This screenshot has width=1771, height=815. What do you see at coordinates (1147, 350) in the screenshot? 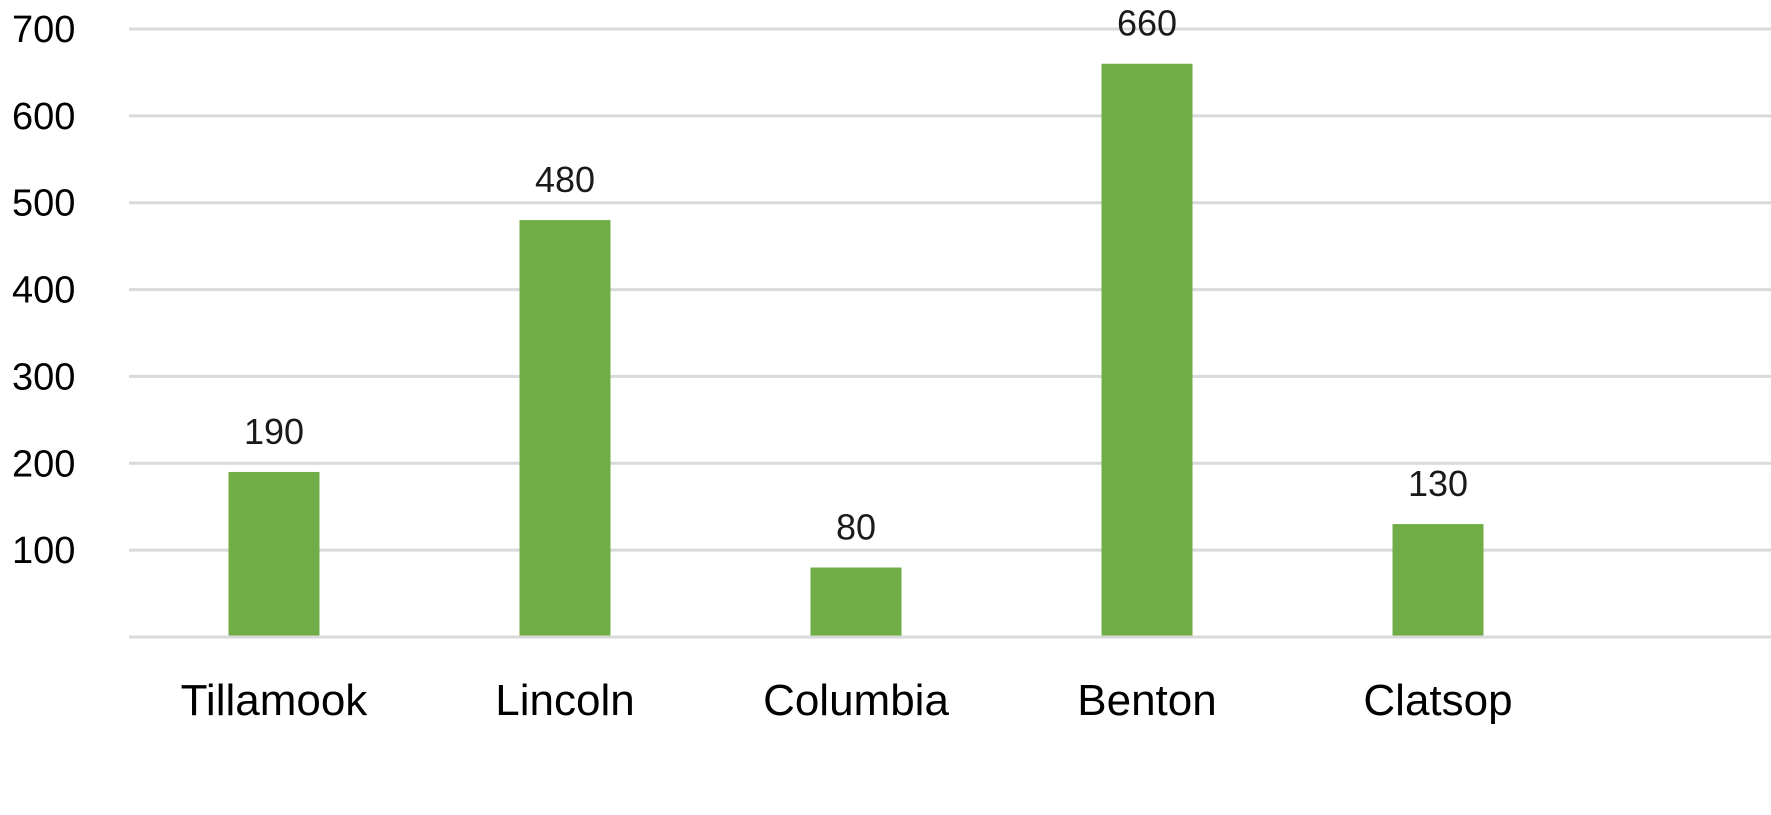
I see `bar-benton` at bounding box center [1147, 350].